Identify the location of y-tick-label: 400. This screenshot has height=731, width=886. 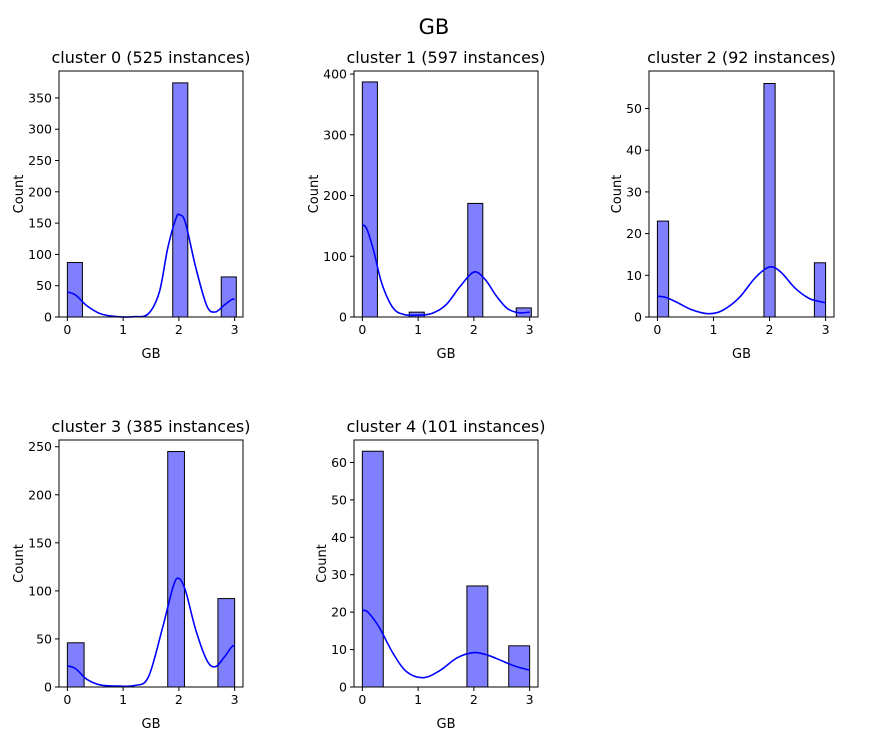
(335, 74).